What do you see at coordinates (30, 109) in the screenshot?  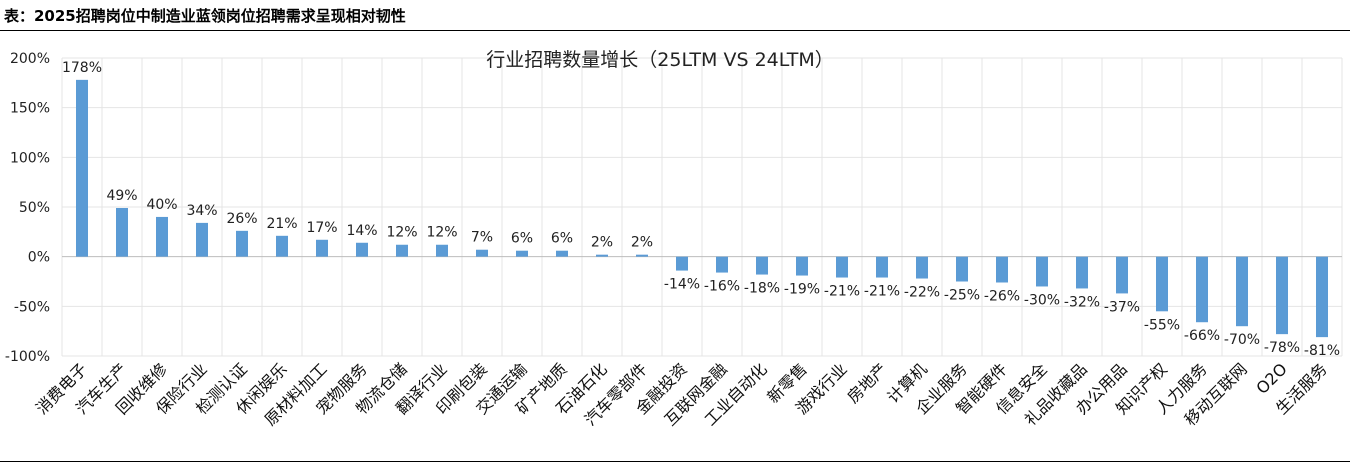 I see `y-tick-label: 150%` at bounding box center [30, 109].